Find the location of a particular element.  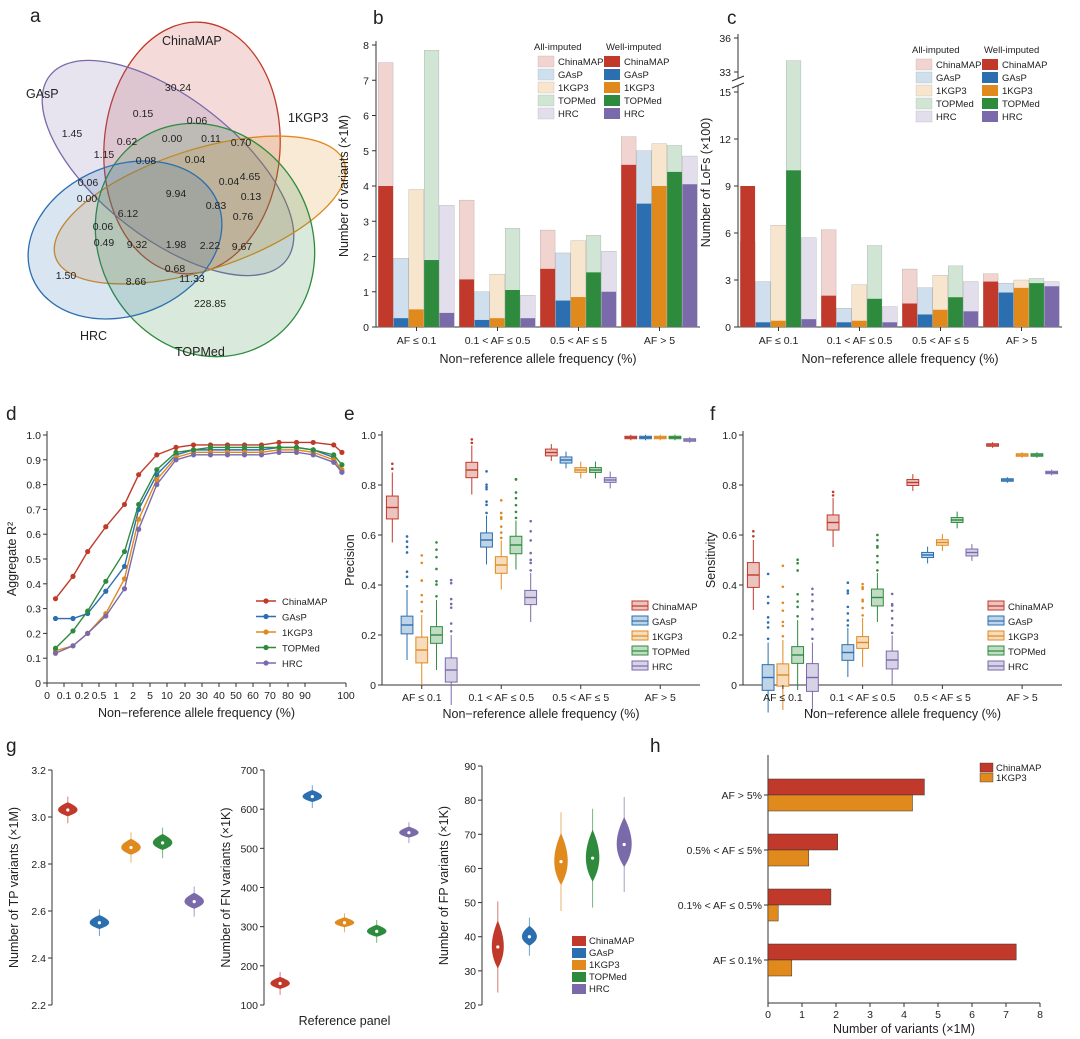

y-tick-label: 0.7 is located at coordinates (33, 510).